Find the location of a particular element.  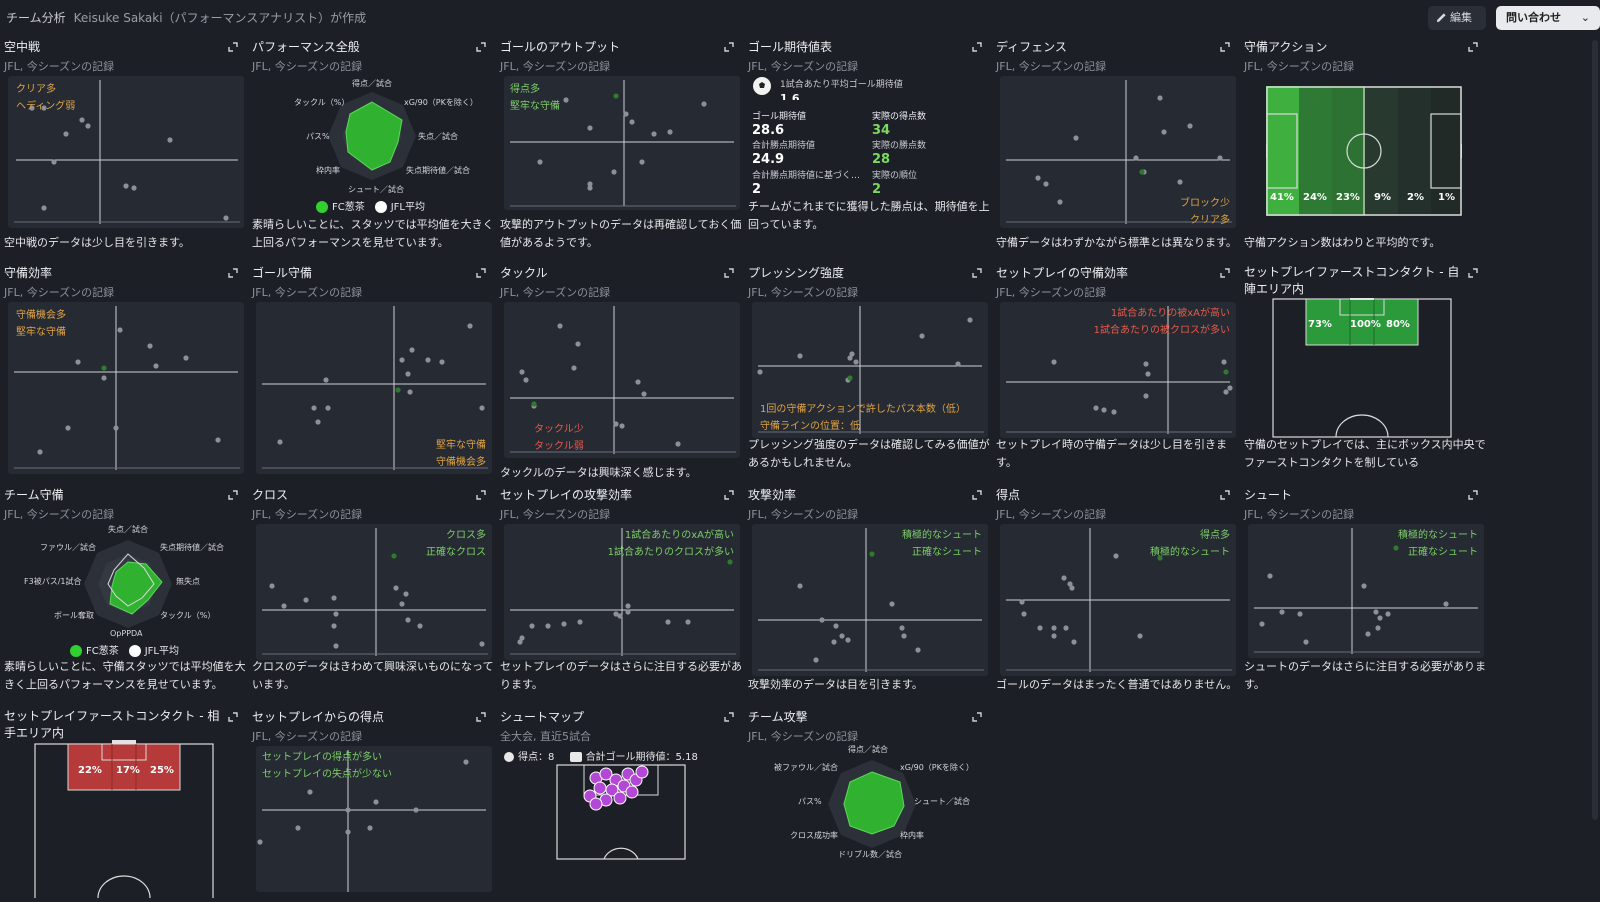

contact-button: 問い合わせ ⌄ is located at coordinates (1548, 18).